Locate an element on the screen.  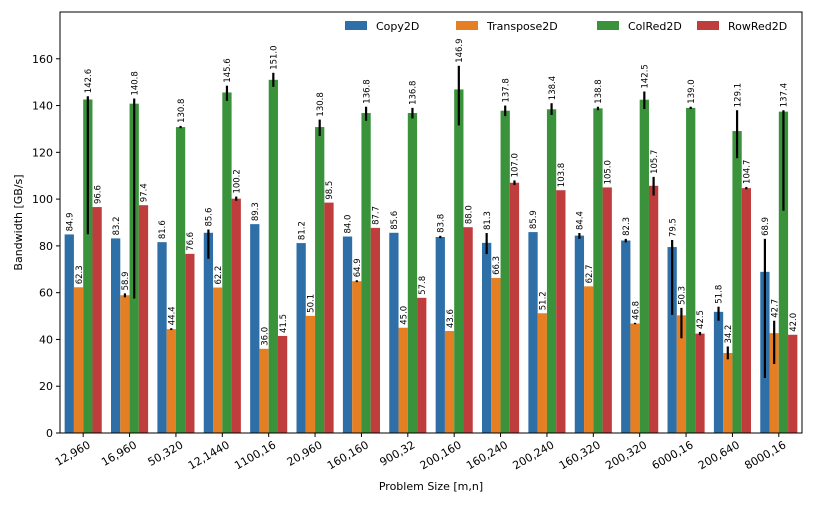
y-tick-label: 60 is located at coordinates (46, 293).